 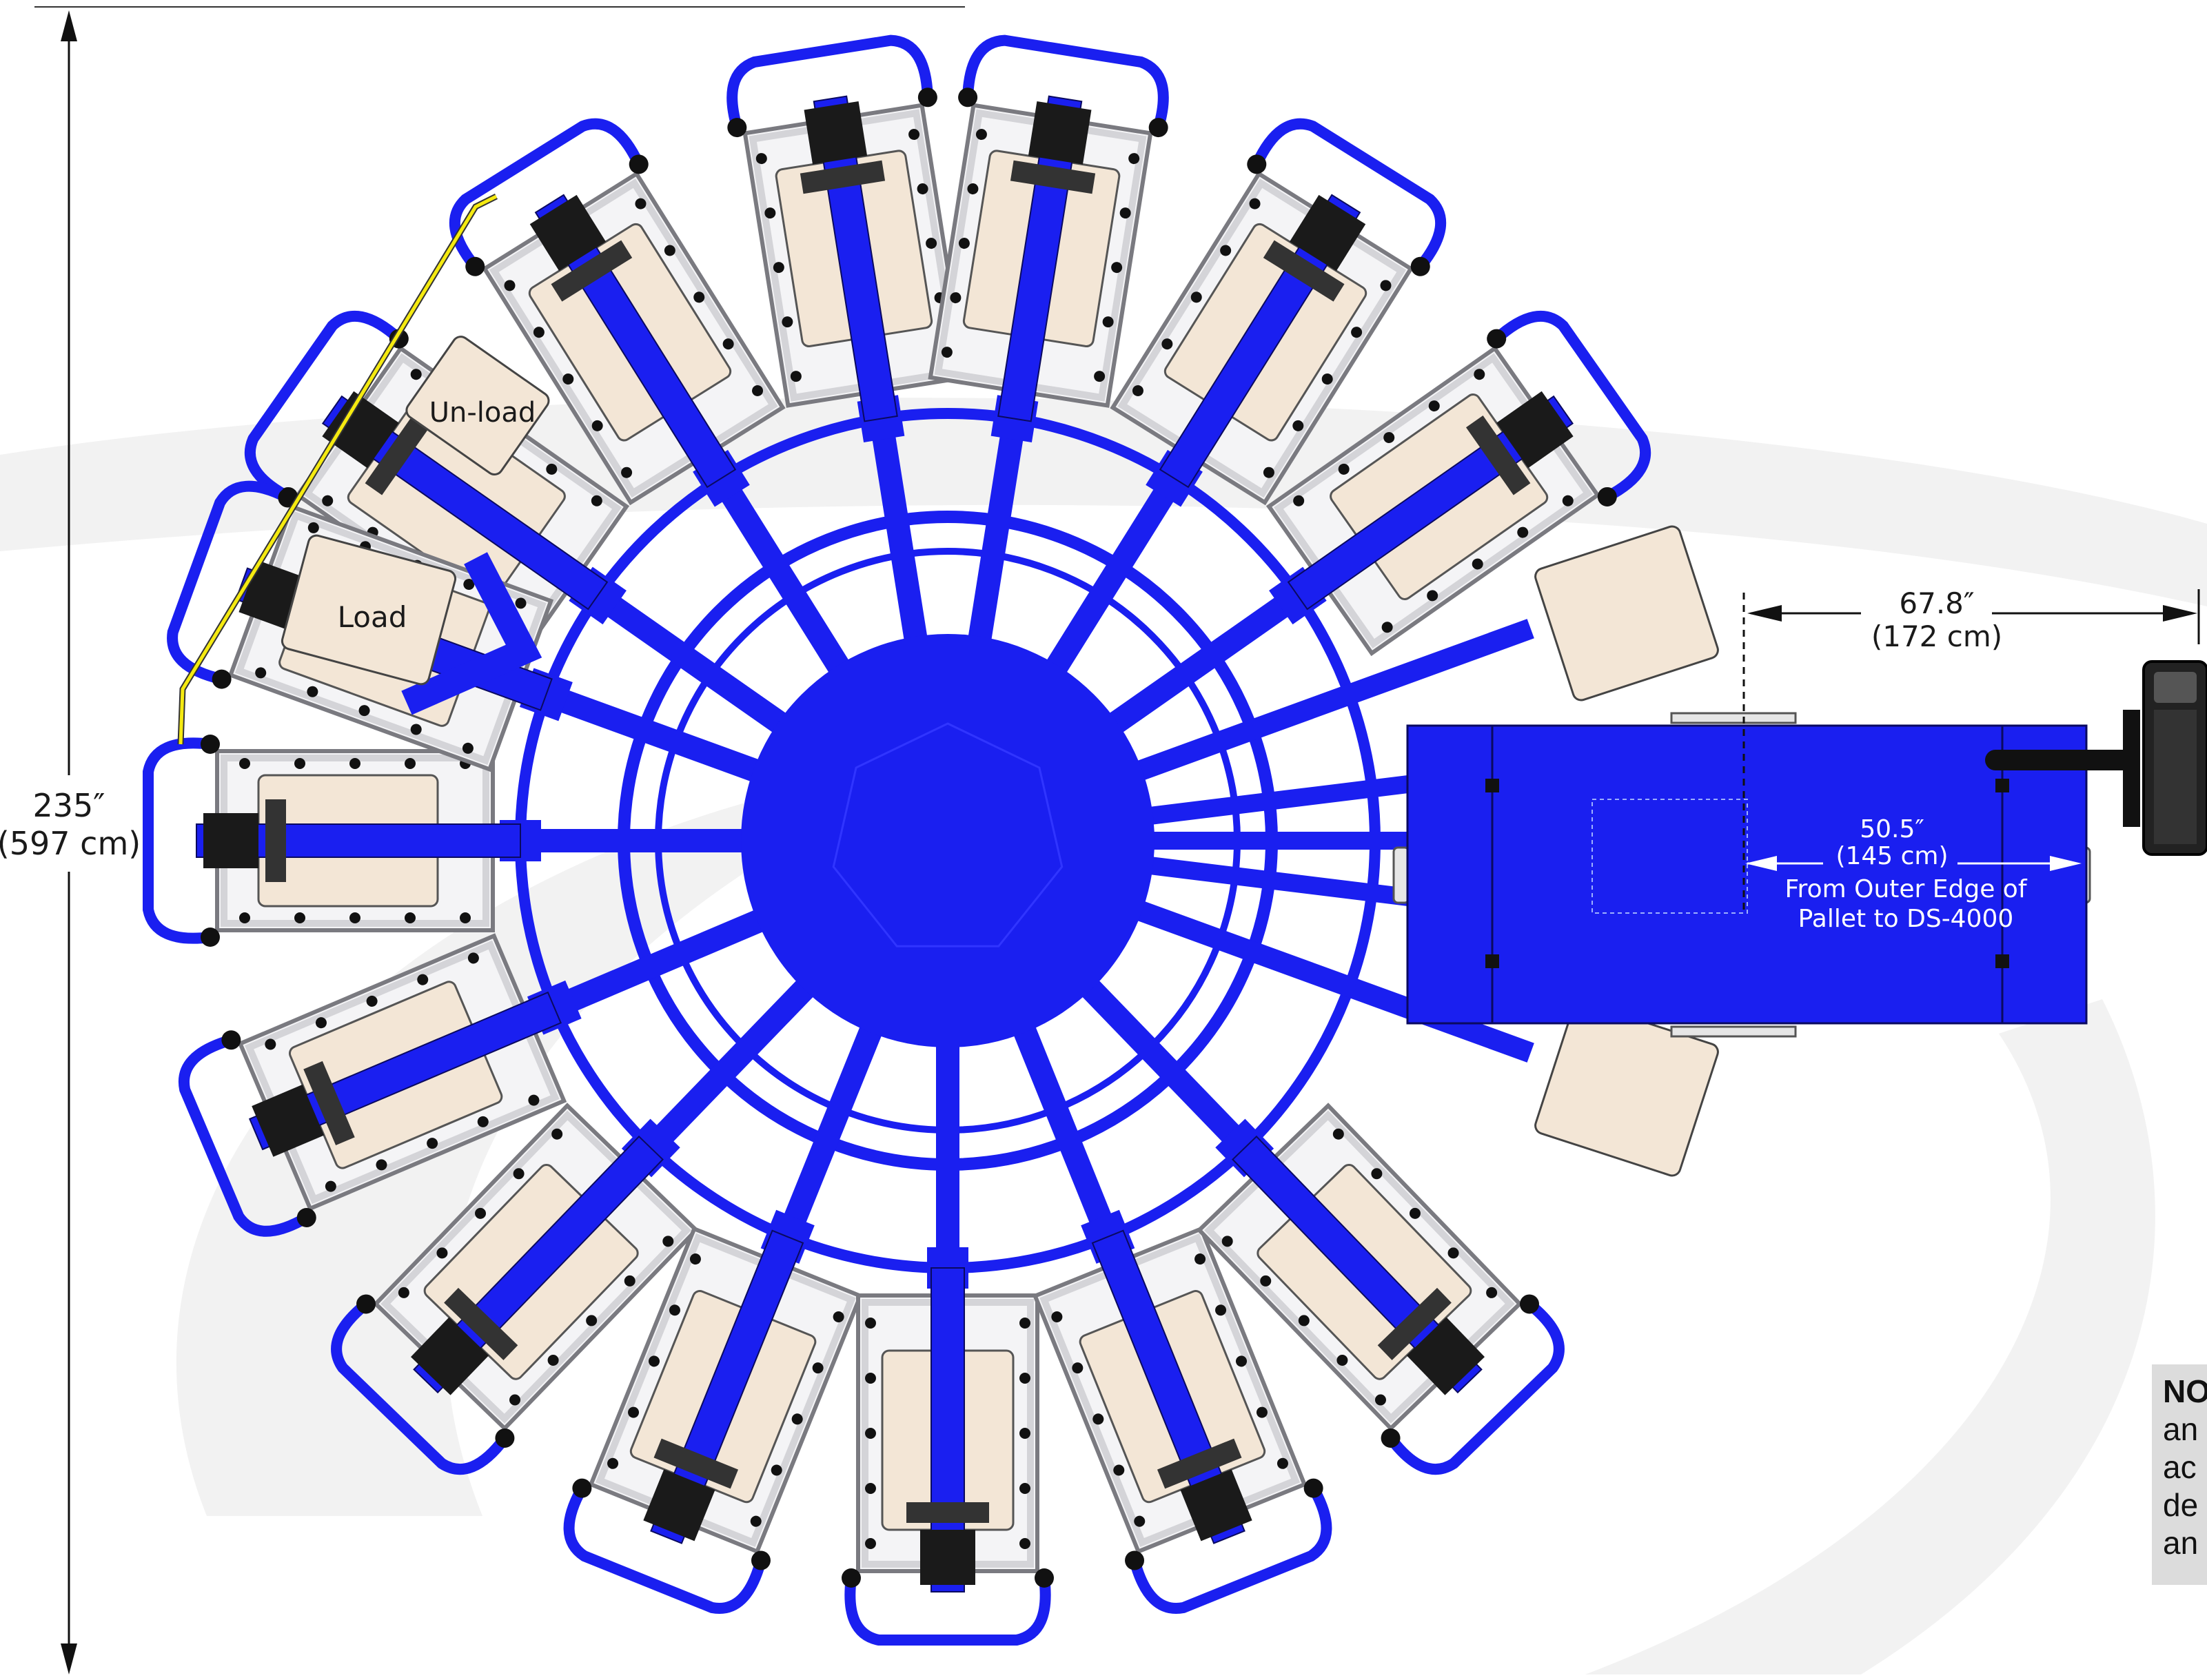 What do you see at coordinates (70, 843) in the screenshot?
I see `height-secondary: (597 cm)` at bounding box center [70, 843].